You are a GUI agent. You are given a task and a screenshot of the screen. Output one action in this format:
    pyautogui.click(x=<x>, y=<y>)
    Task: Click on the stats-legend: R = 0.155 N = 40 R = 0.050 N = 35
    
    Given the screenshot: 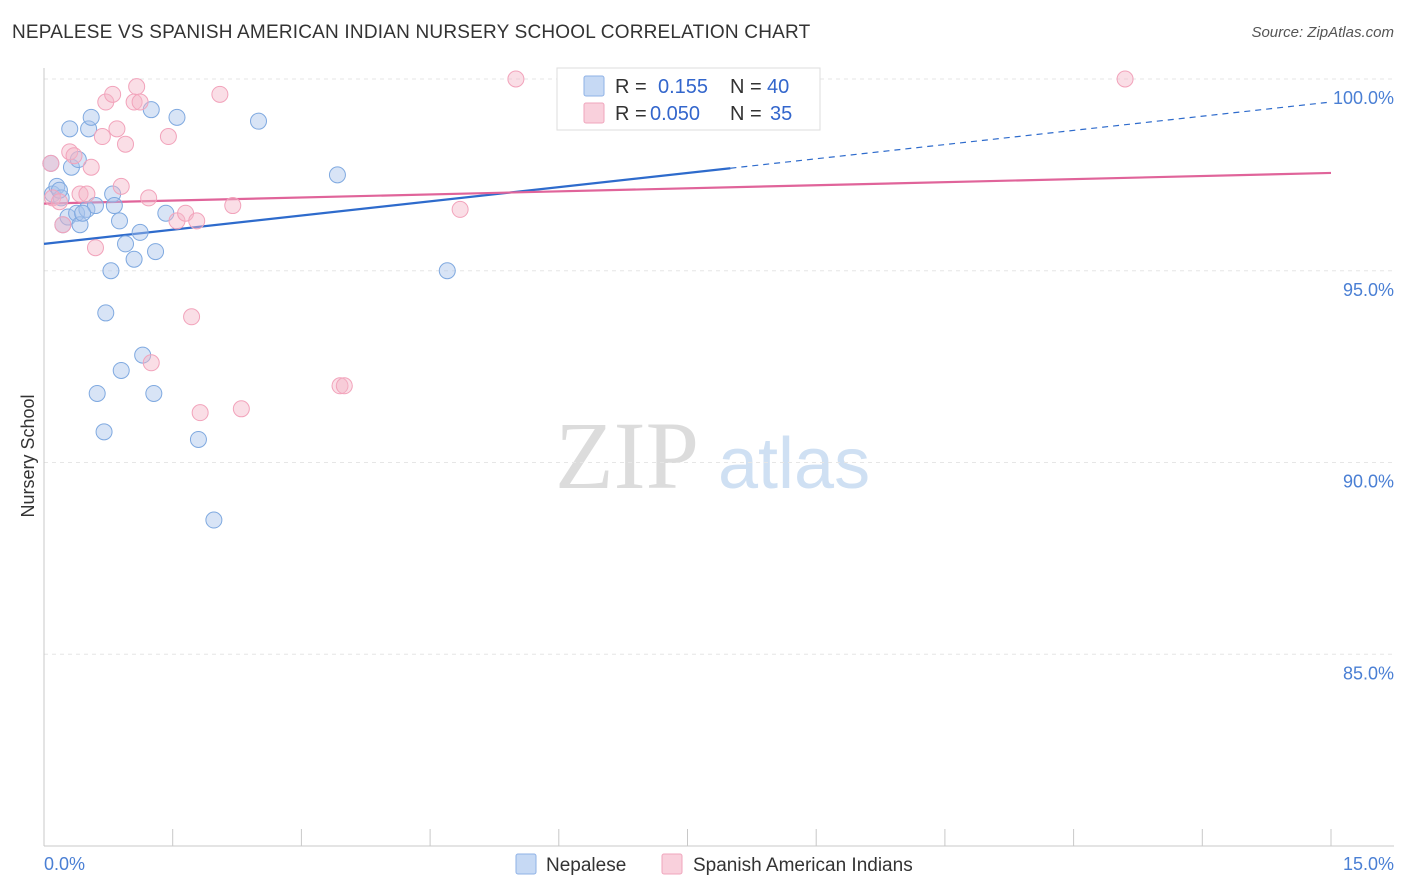 What is the action you would take?
    pyautogui.click(x=688, y=99)
    